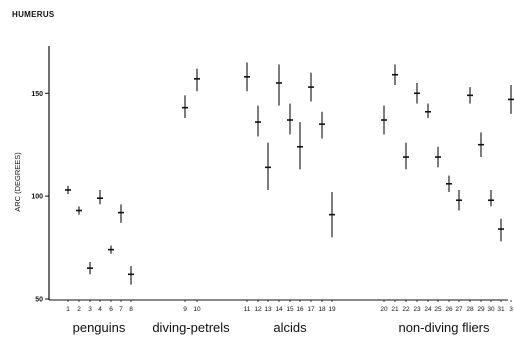  I want to click on group-label: penguins, so click(99, 327).